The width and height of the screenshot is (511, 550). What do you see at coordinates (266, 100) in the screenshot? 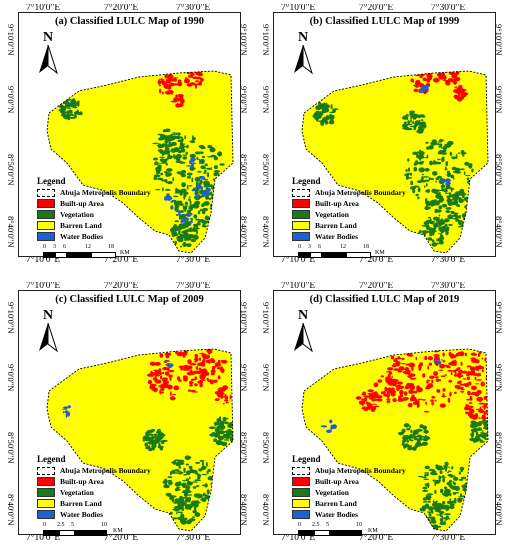
I see `lat-label-left: 9°0'0"N` at bounding box center [266, 100].